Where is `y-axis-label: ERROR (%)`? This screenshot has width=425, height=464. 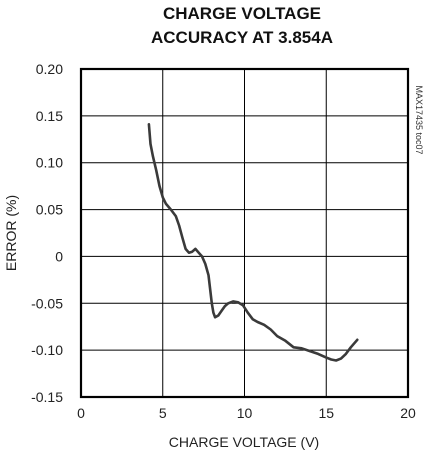
y-axis-label: ERROR (%) is located at coordinates (11, 233).